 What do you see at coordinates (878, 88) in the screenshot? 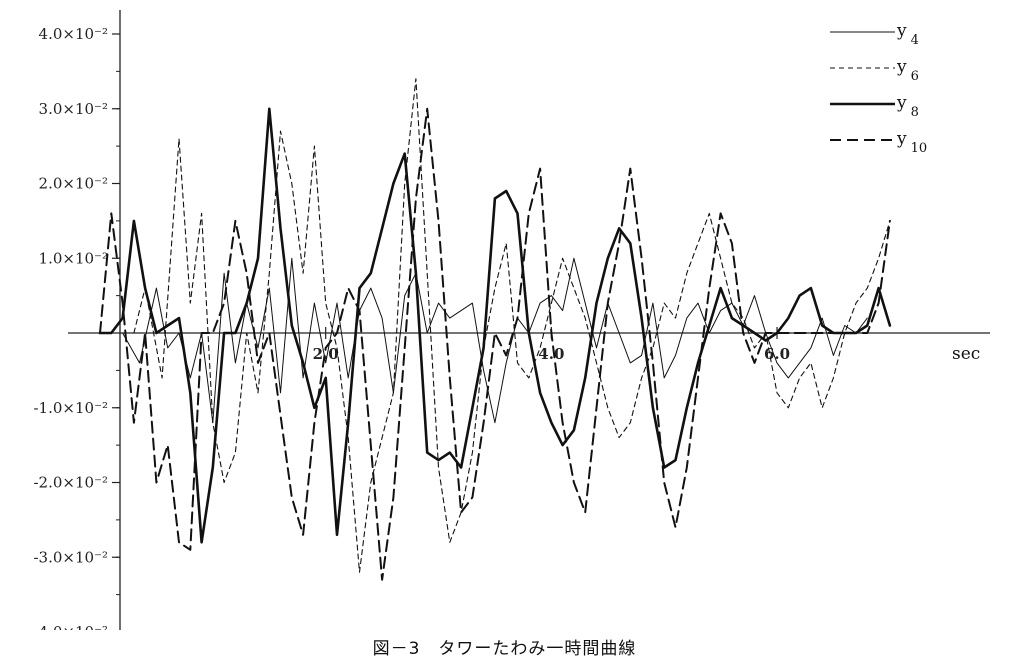
I see `legend: y 4y 6y 8y 10` at bounding box center [878, 88].